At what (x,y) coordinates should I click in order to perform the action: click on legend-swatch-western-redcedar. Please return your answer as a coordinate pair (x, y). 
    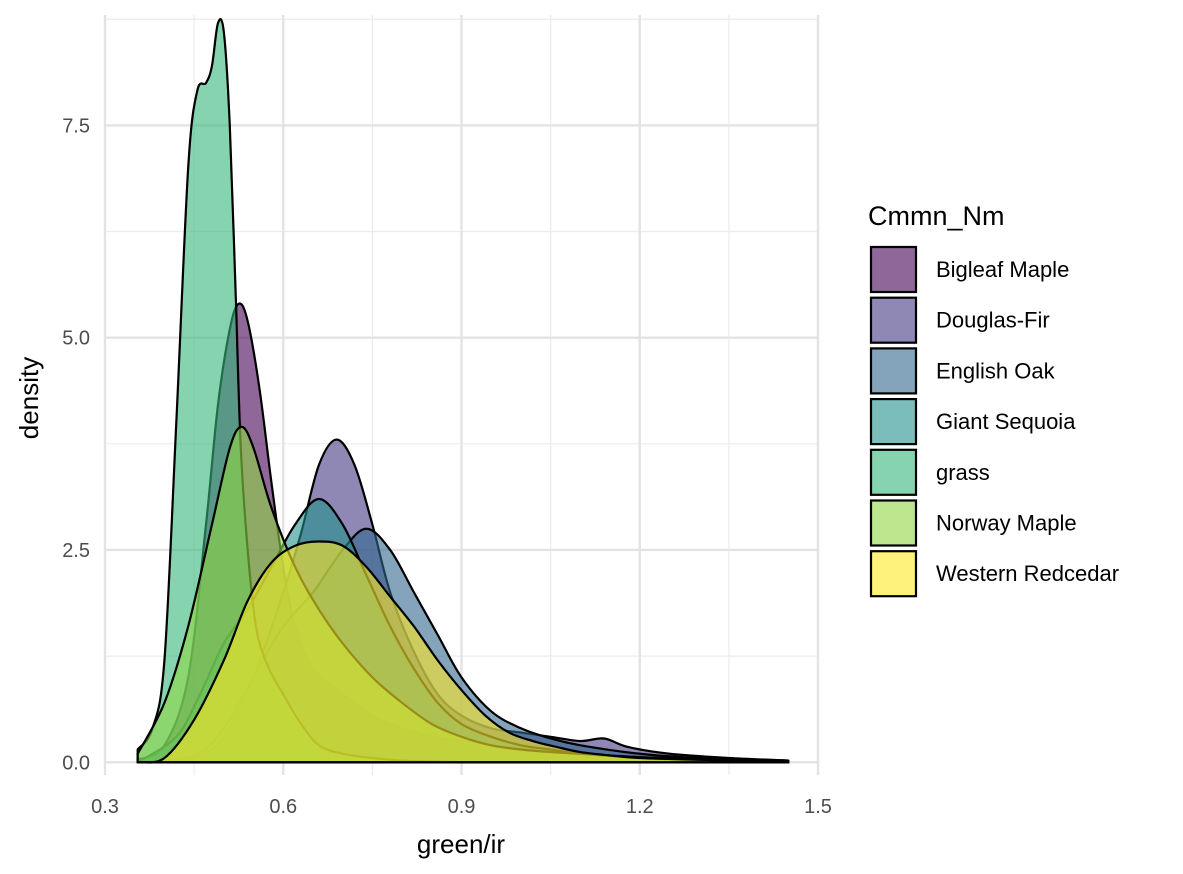
    Looking at the image, I should click on (893, 574).